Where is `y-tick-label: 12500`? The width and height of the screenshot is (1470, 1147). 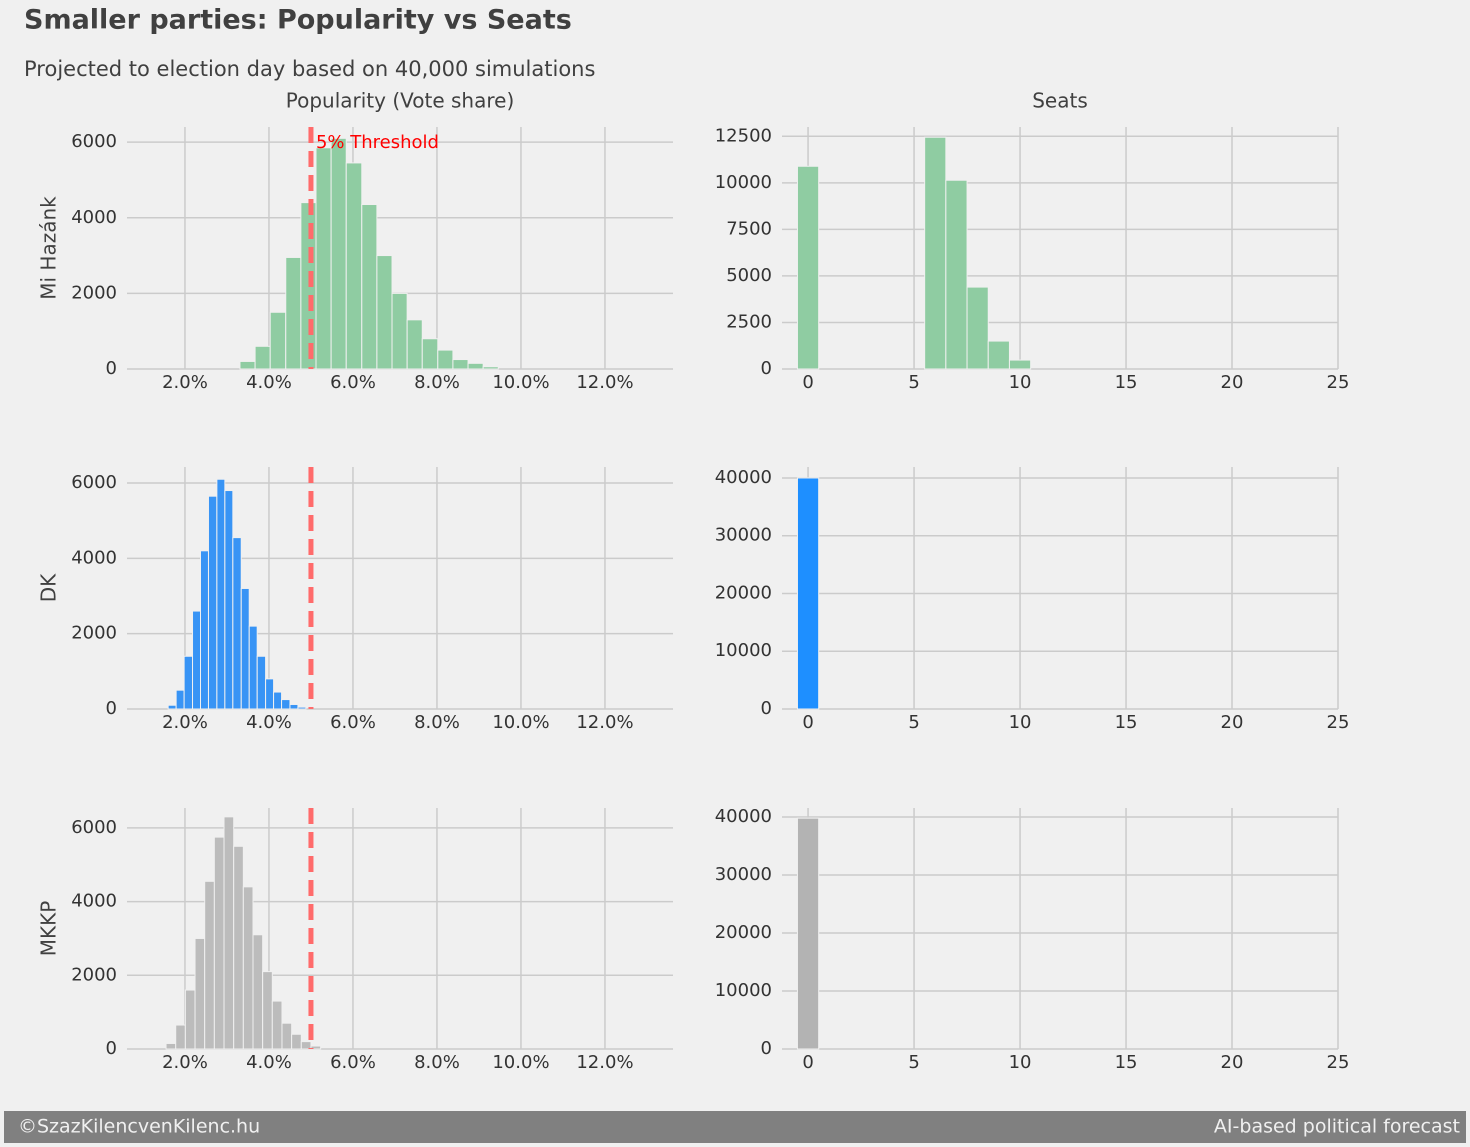
y-tick-label: 12500 is located at coordinates (743, 135).